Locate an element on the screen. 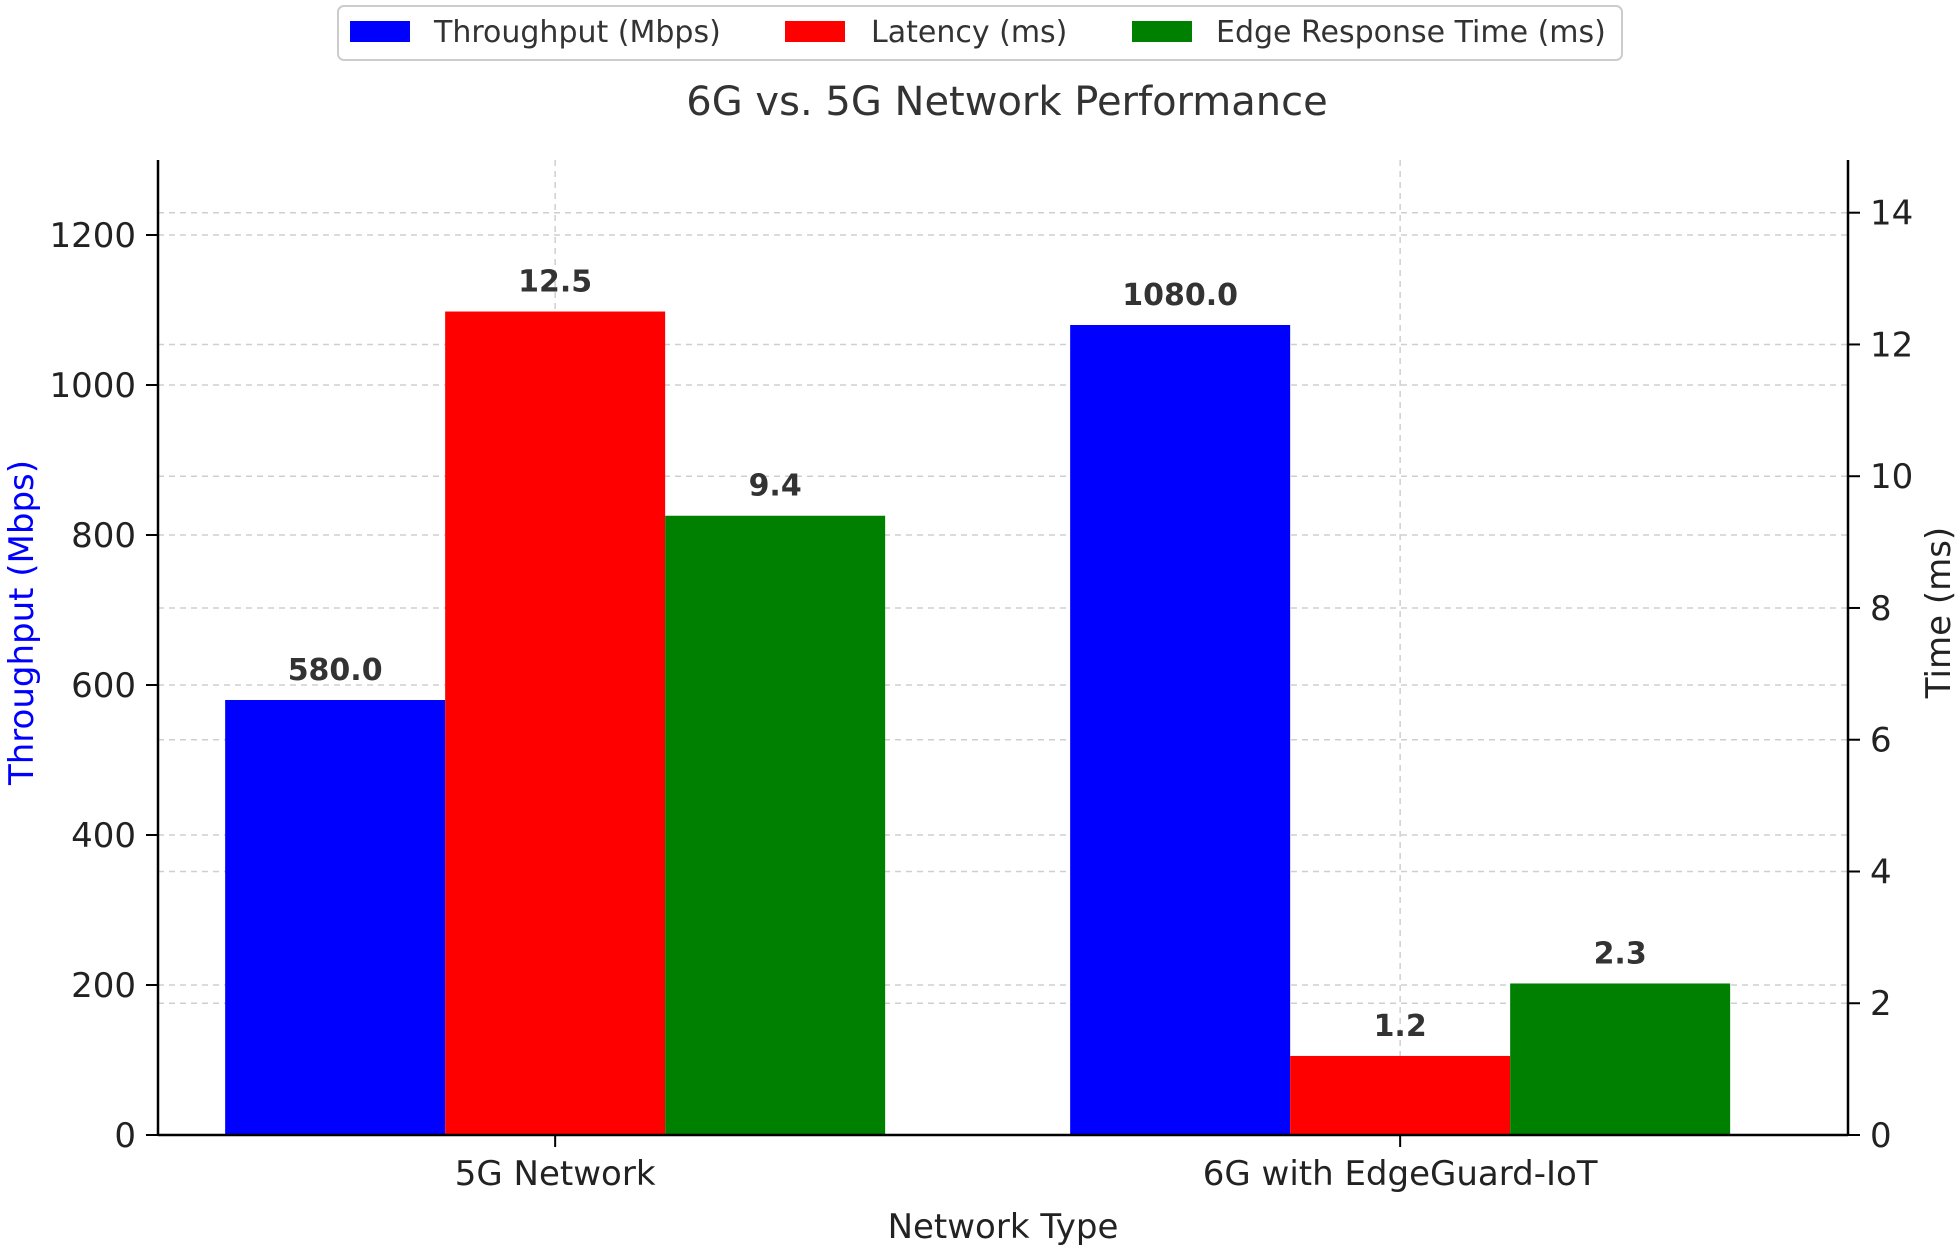 The width and height of the screenshot is (1960, 1254). y-left-tick-label-6: 1200 is located at coordinates (92, 236).